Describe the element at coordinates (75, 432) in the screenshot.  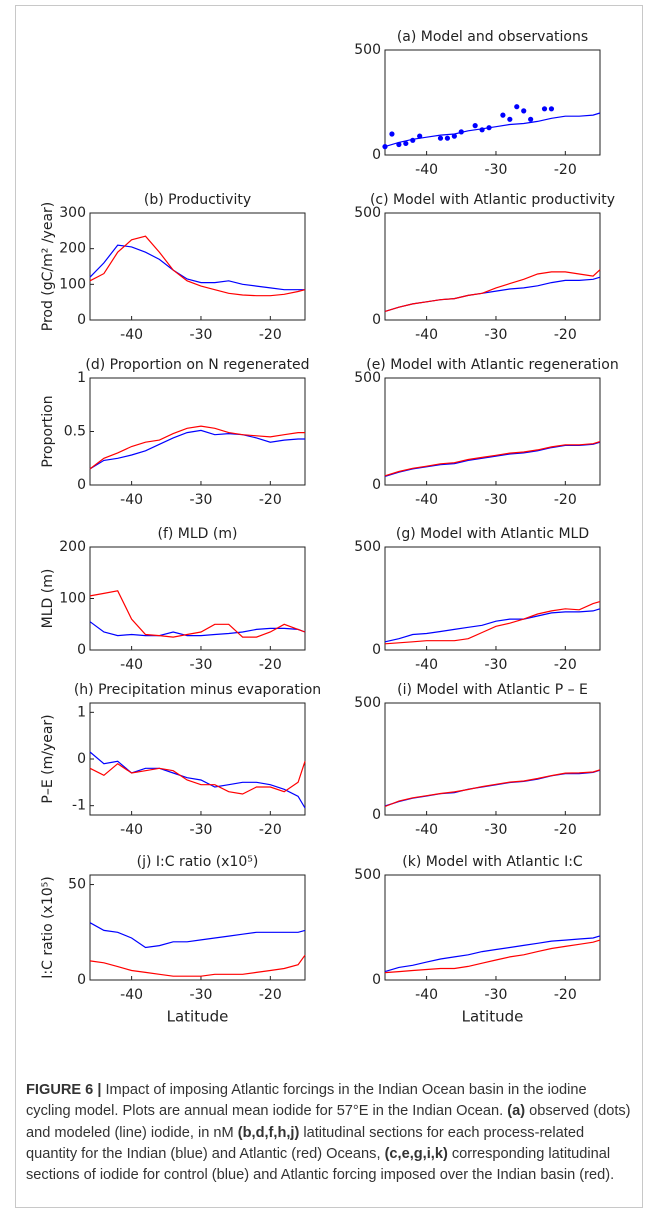
I see `y-tick-label: 0.5` at that location.